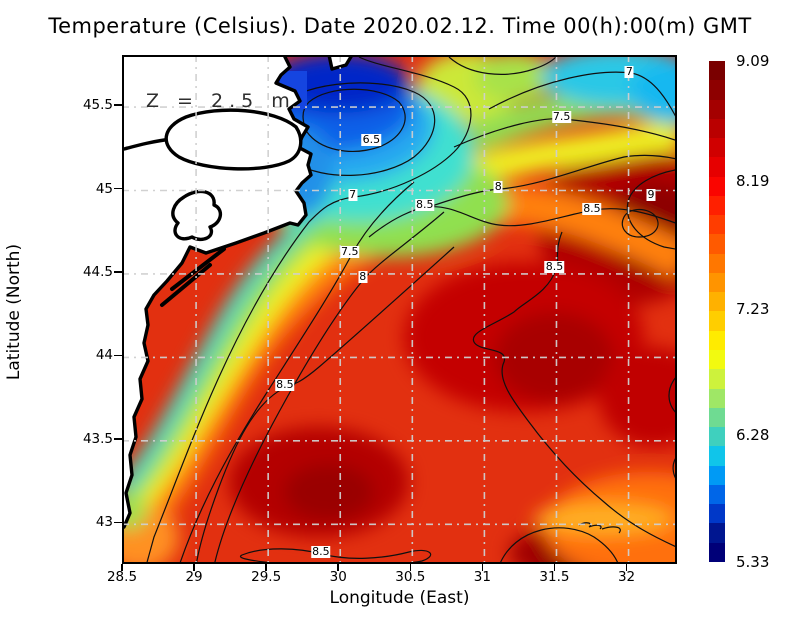  I want to click on x-tick-label: 32, so click(626, 577).